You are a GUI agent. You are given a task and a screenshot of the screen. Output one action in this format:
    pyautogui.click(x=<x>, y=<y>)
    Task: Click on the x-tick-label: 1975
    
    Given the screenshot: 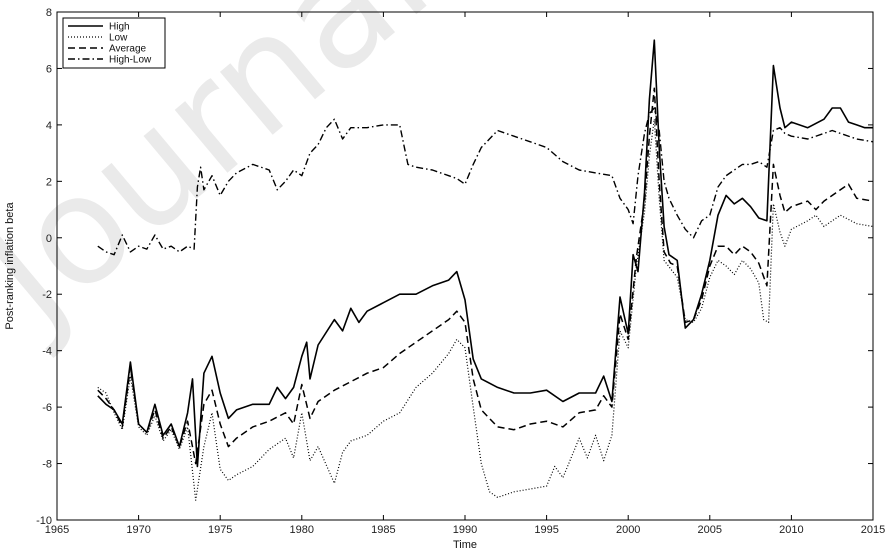 What is the action you would take?
    pyautogui.click(x=220, y=530)
    